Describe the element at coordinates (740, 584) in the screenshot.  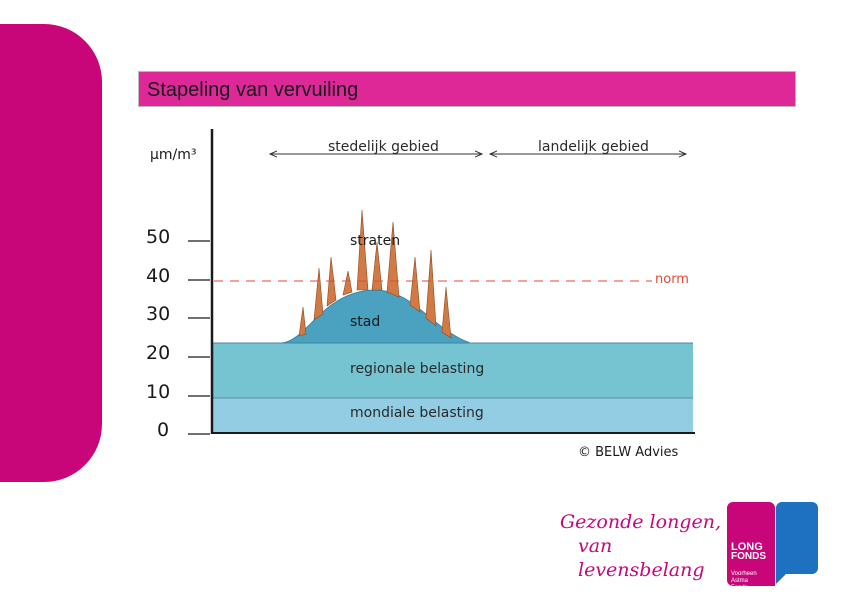
I see `logo-sub-2: Astma Fonds` at that location.